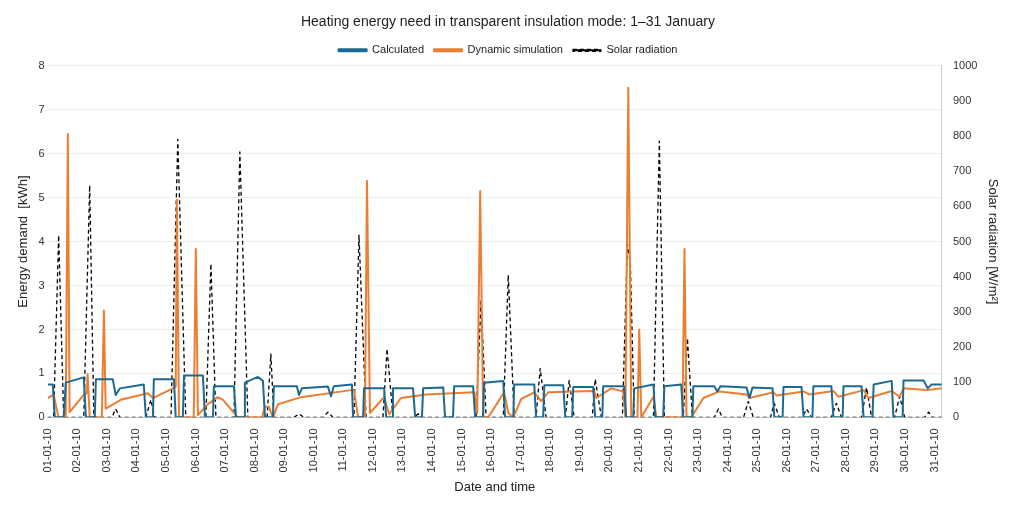 The image size is (1014, 511). Describe the element at coordinates (956, 416) in the screenshot. I see `y2-tick-label: 0` at that location.